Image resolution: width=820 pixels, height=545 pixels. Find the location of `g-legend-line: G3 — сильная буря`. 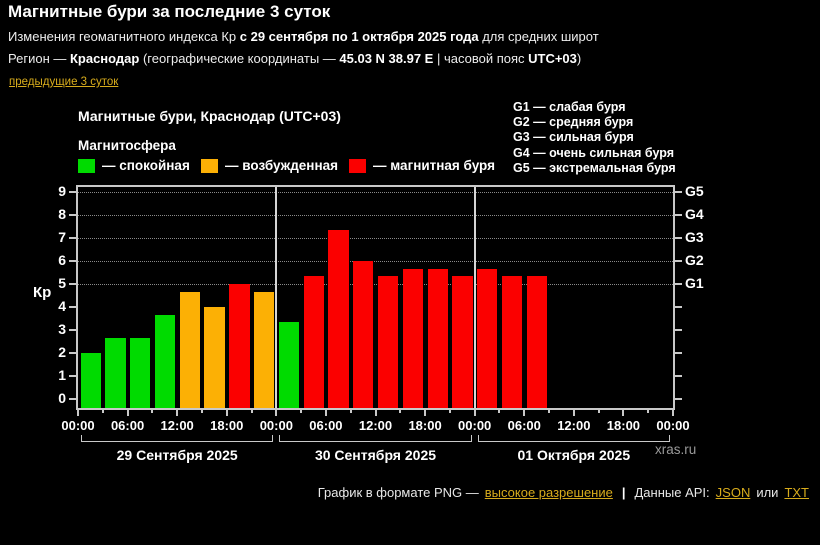

g-legend-line: G3 — сильная буря is located at coordinates (573, 137).